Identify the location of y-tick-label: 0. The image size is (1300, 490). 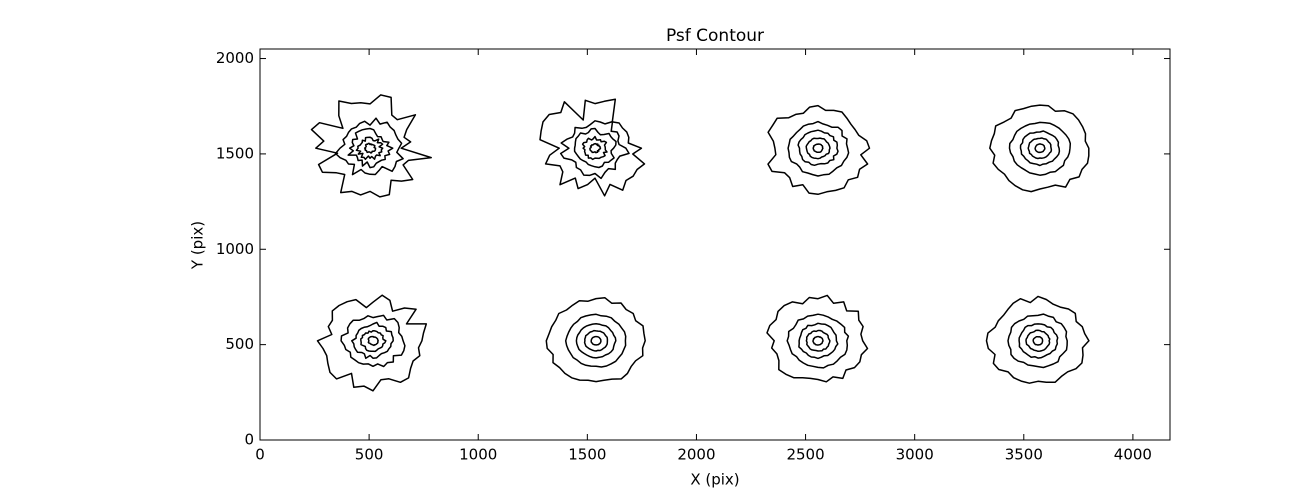
(249, 440).